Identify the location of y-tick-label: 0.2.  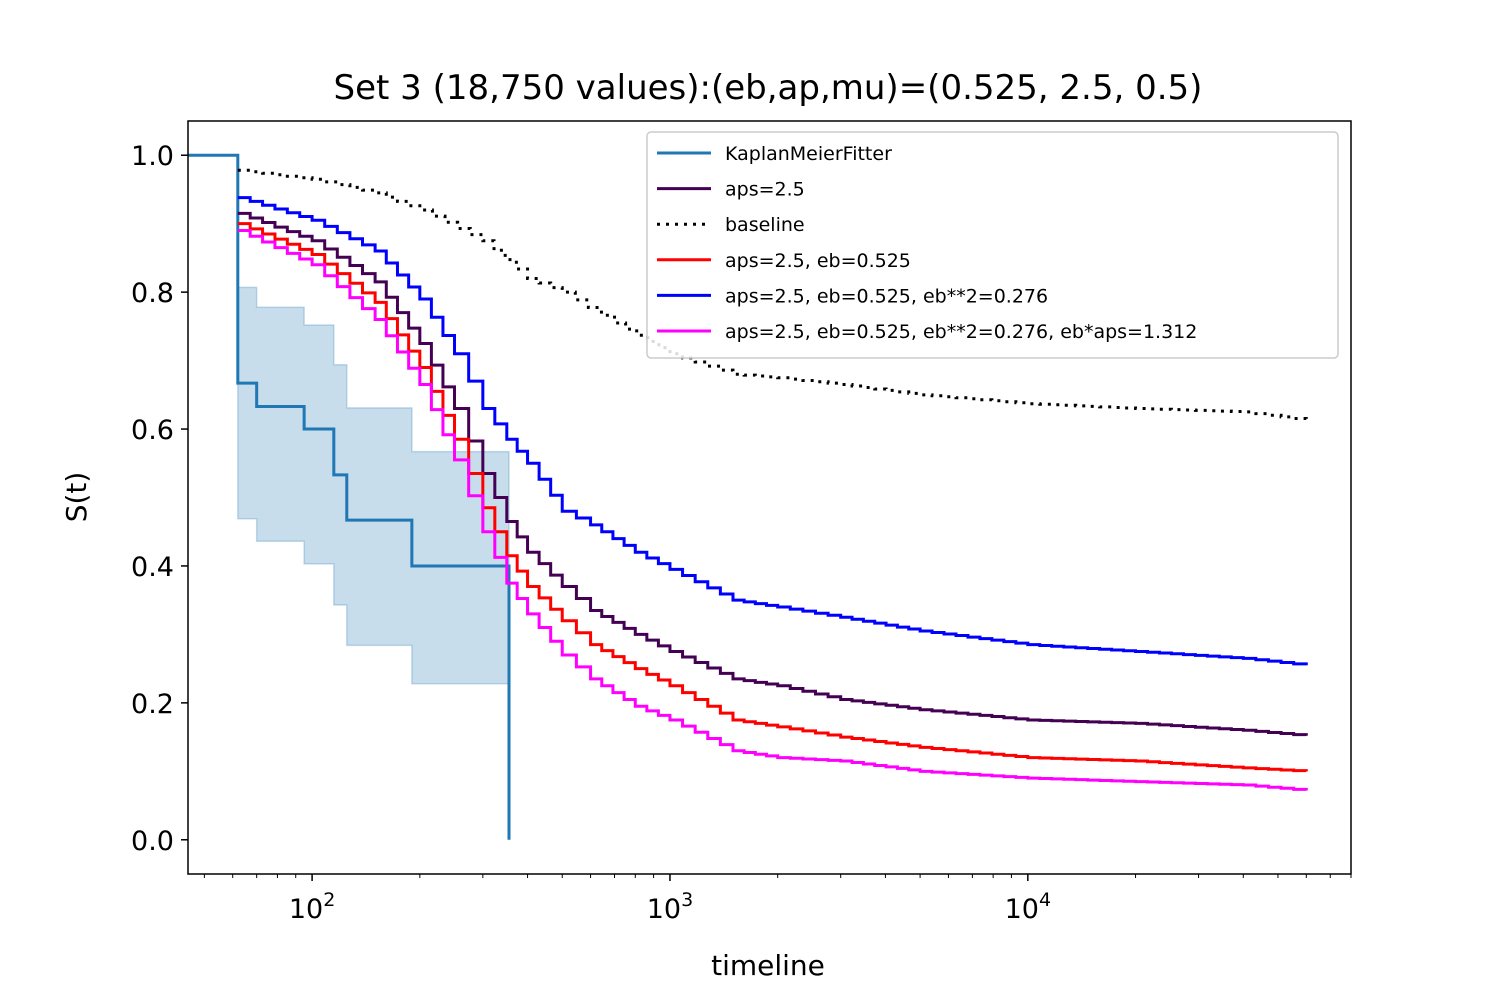
(152, 704).